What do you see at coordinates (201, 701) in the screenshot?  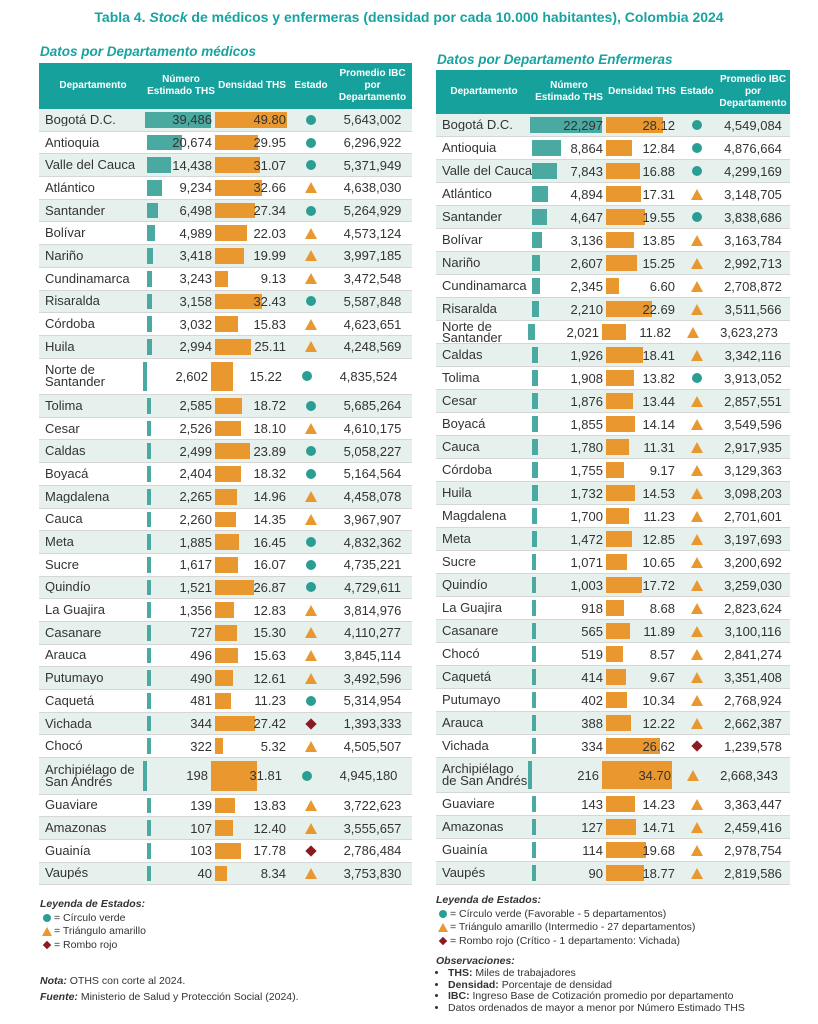 I see `numero-value: 481` at bounding box center [201, 701].